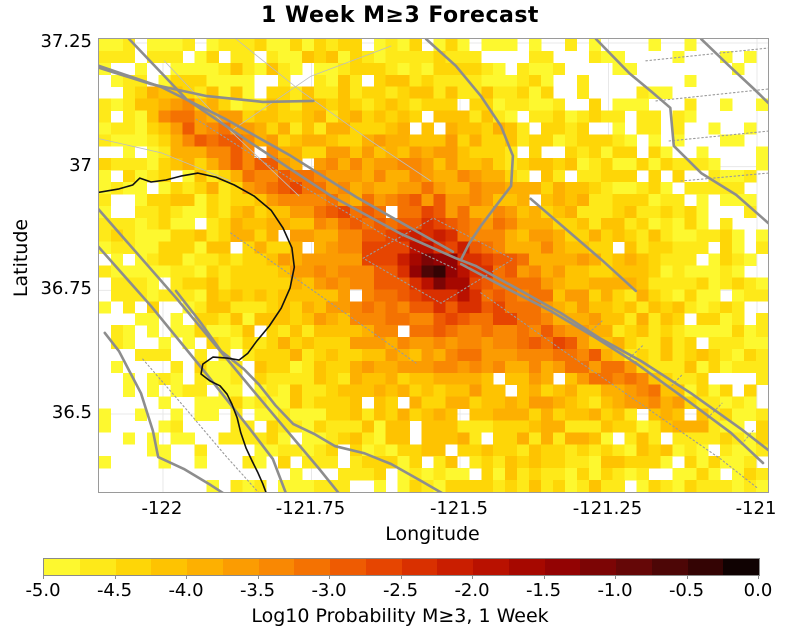 Image resolution: width=800 pixels, height=640 pixels. I want to click on colorbar, so click(401, 567).